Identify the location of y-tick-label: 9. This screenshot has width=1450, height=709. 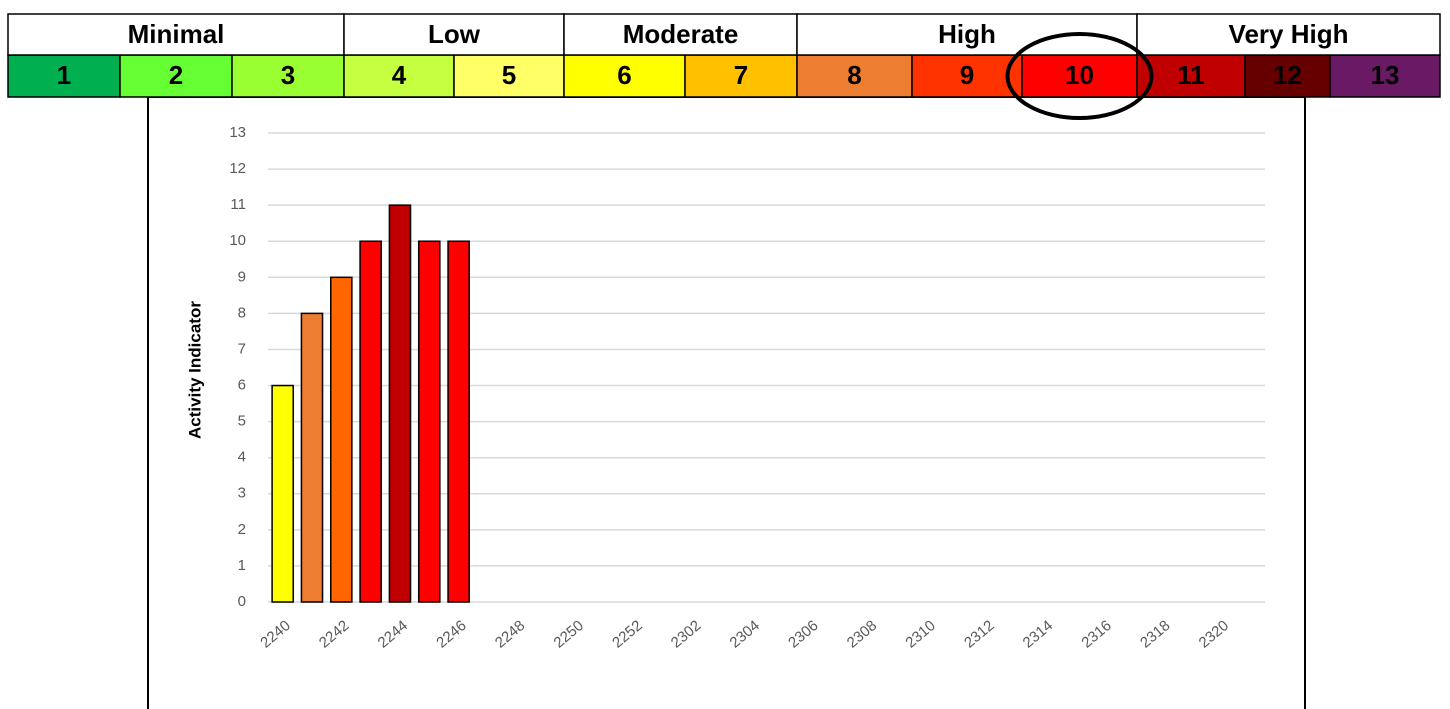
(242, 276).